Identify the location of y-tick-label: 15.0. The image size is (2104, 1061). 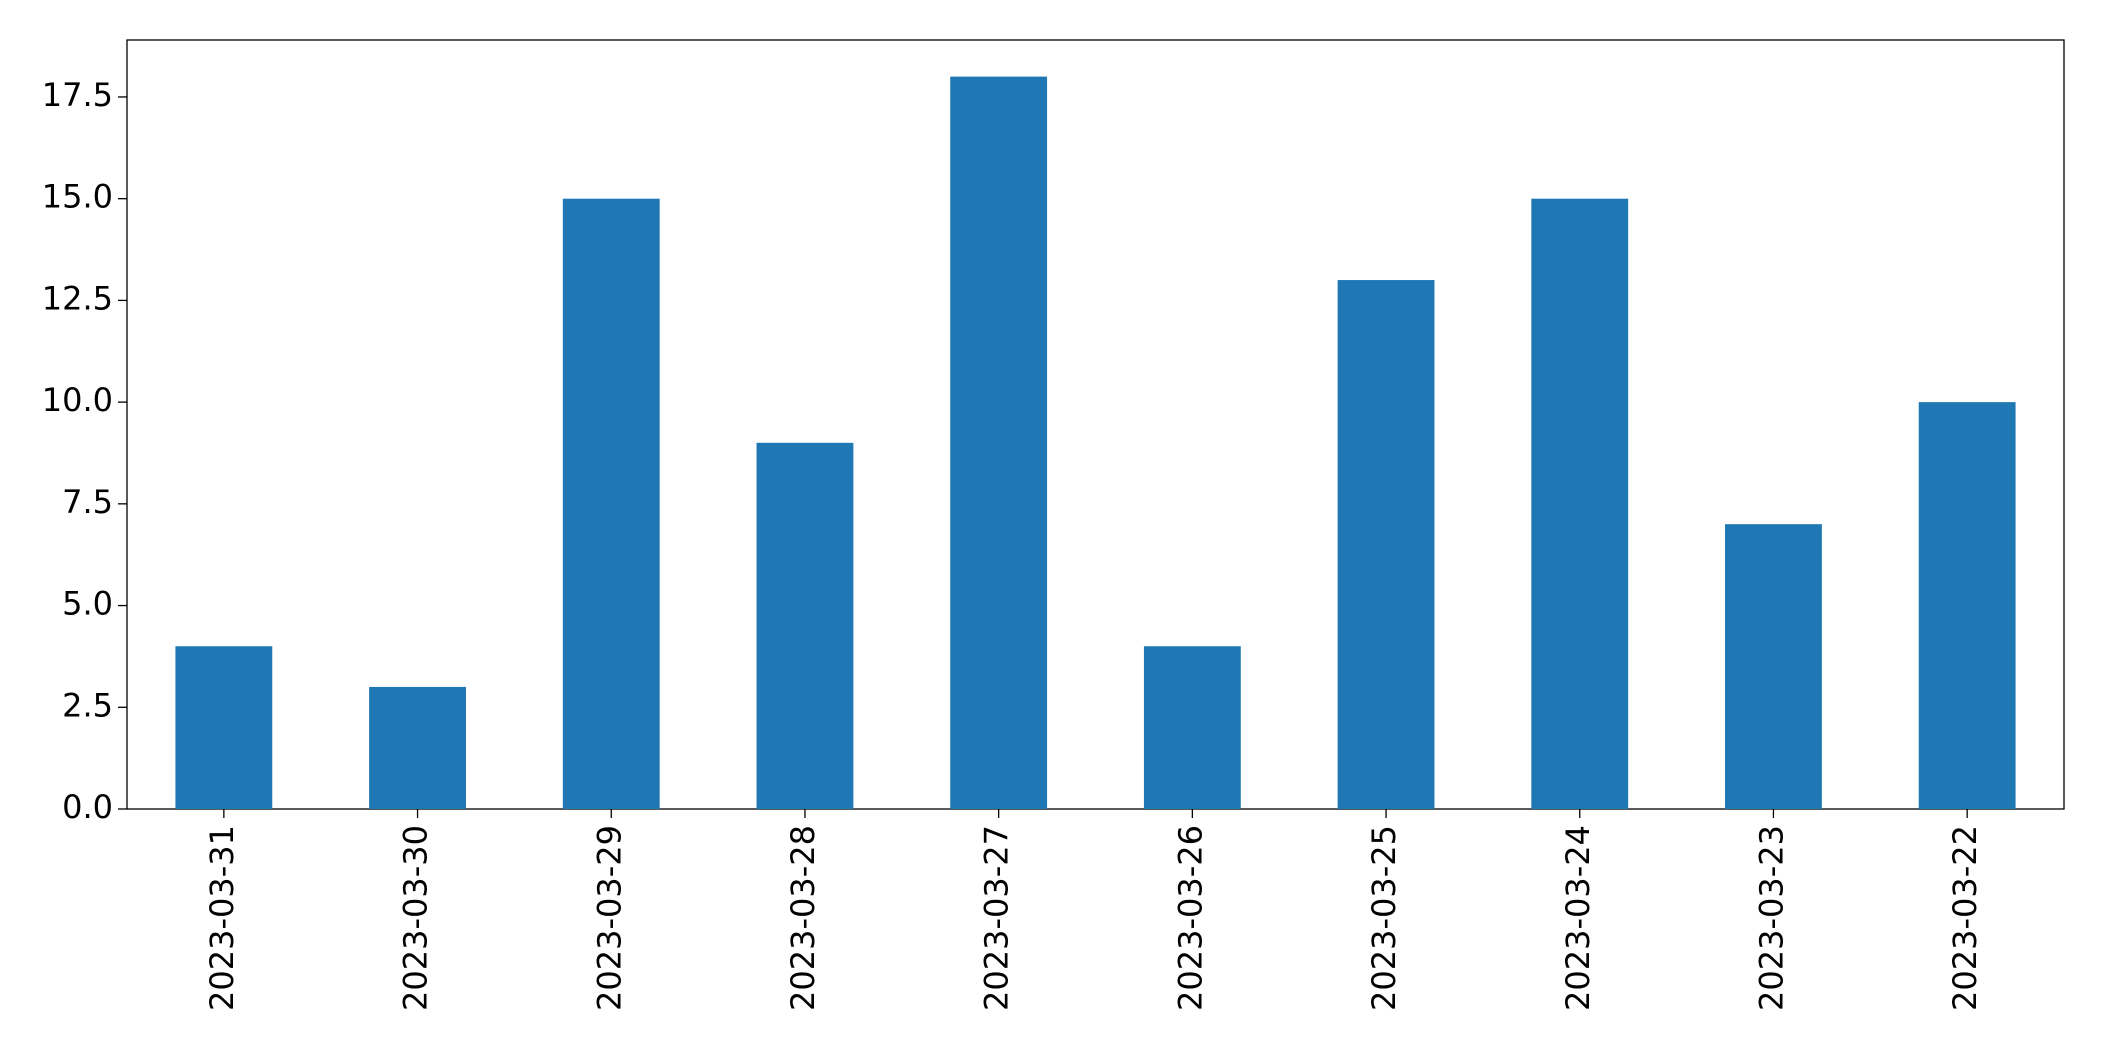
(77, 197).